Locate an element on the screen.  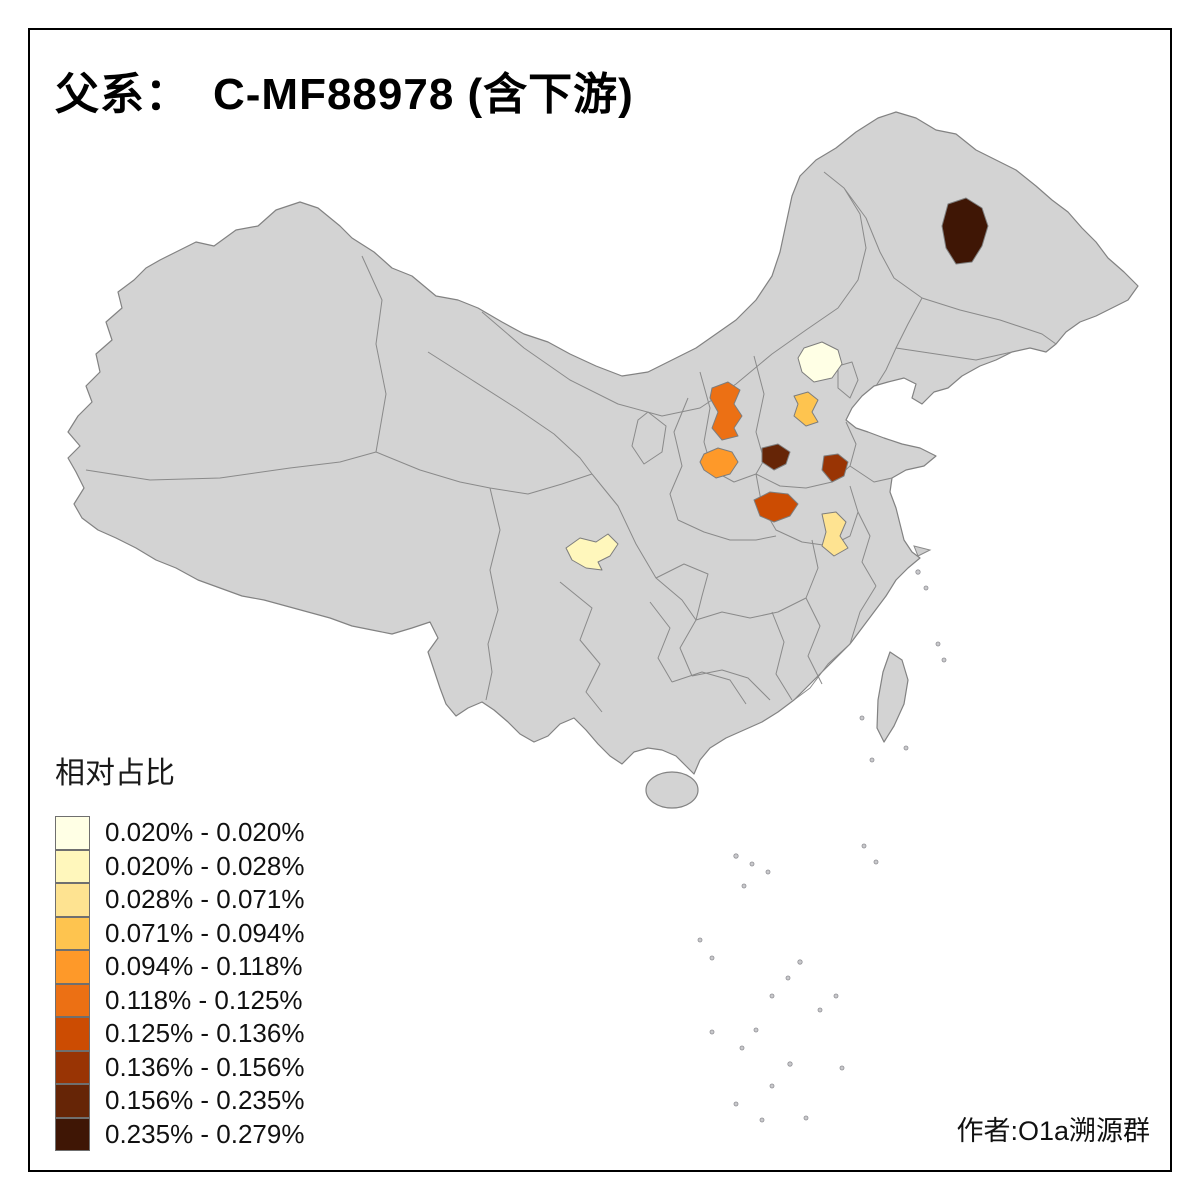
legend-label: 0.020% - 0.028% is located at coordinates (205, 865).